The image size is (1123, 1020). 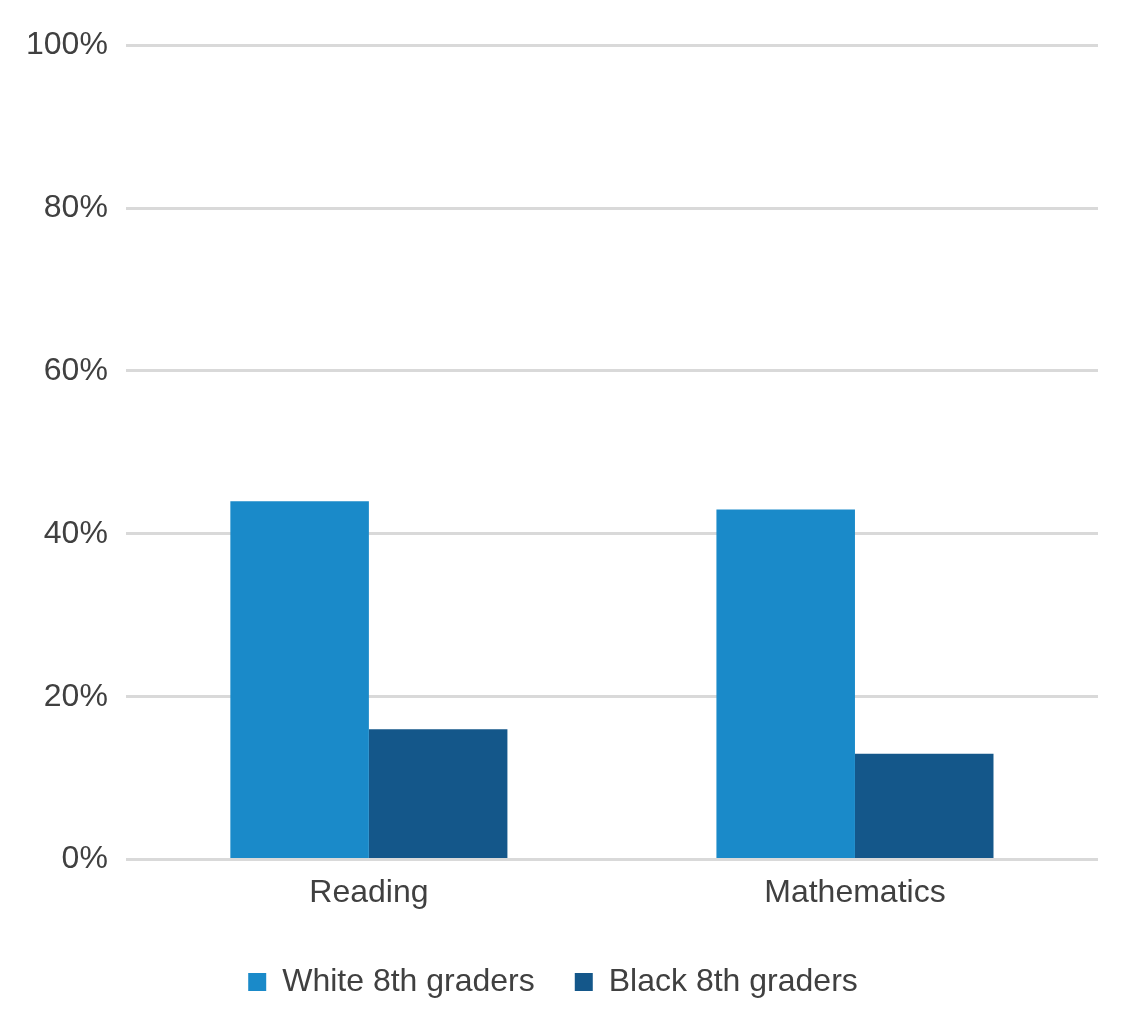 What do you see at coordinates (75, 205) in the screenshot?
I see `y-tick-label: 80%` at bounding box center [75, 205].